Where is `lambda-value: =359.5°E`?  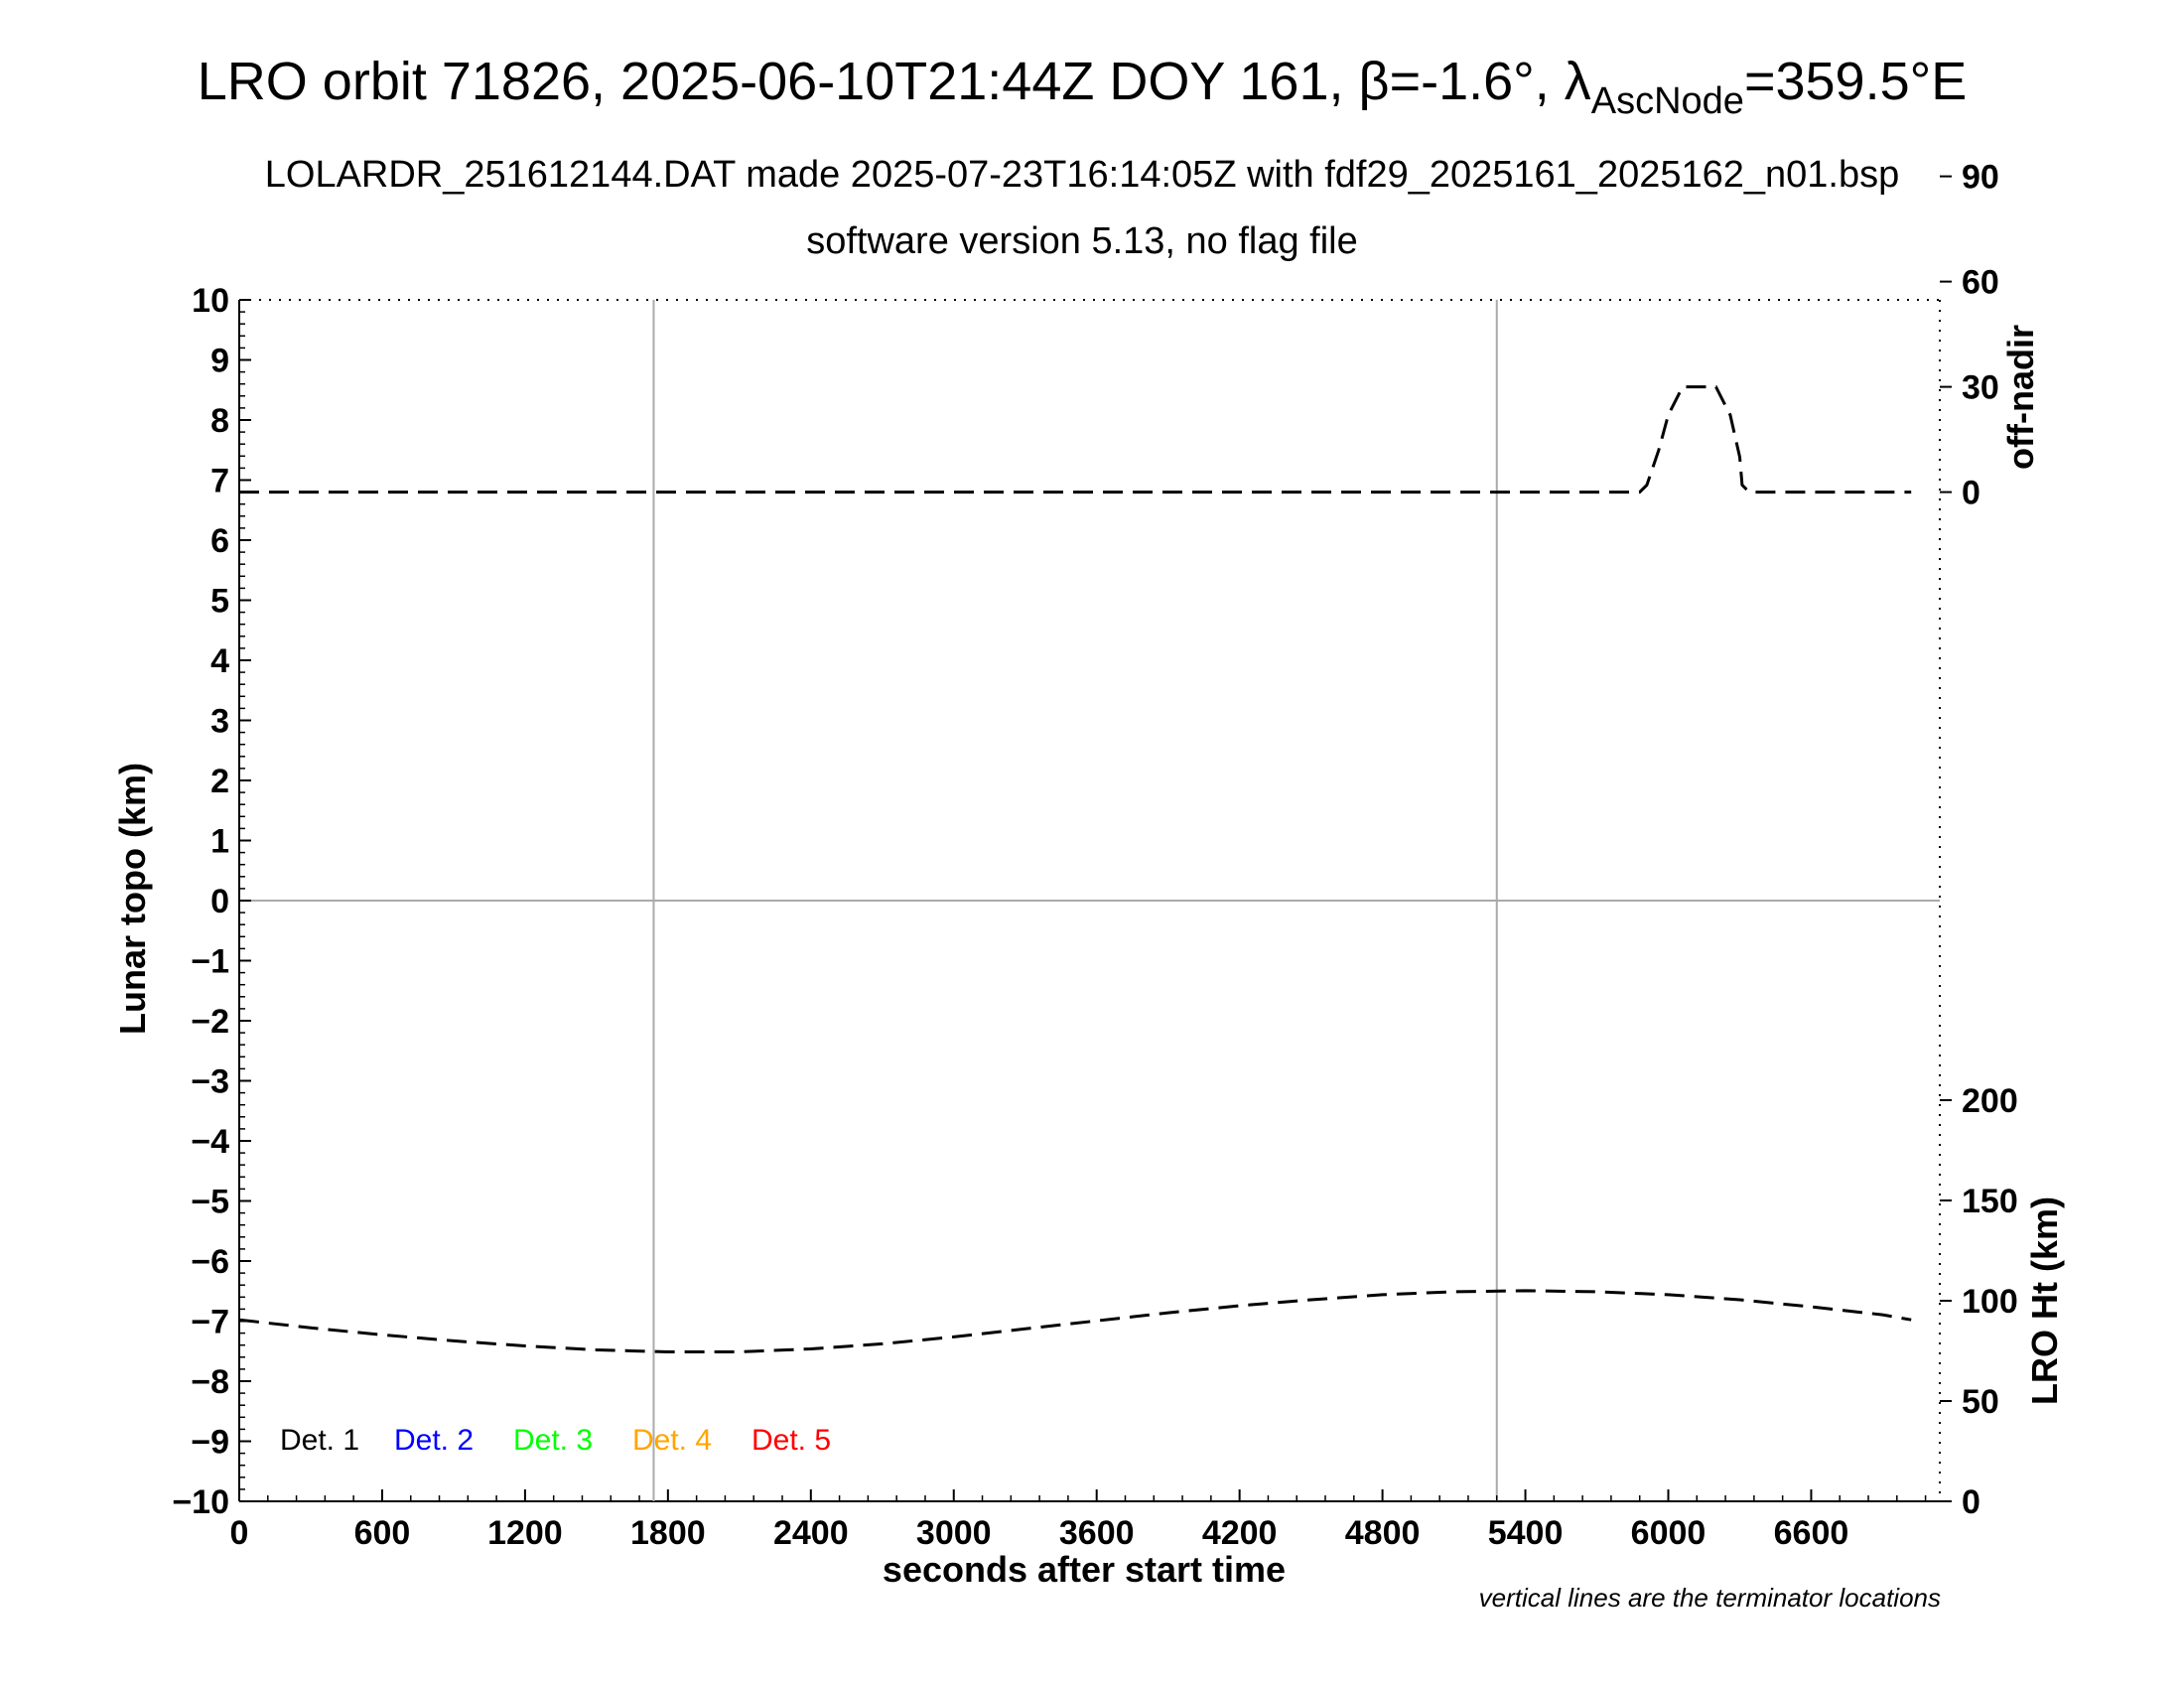
lambda-value: =359.5°E is located at coordinates (1855, 81).